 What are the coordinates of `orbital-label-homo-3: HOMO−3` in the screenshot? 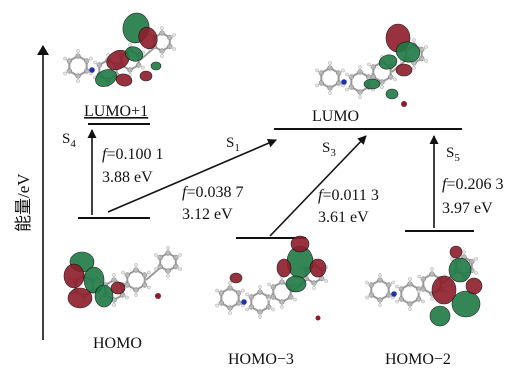 It's located at (261, 359).